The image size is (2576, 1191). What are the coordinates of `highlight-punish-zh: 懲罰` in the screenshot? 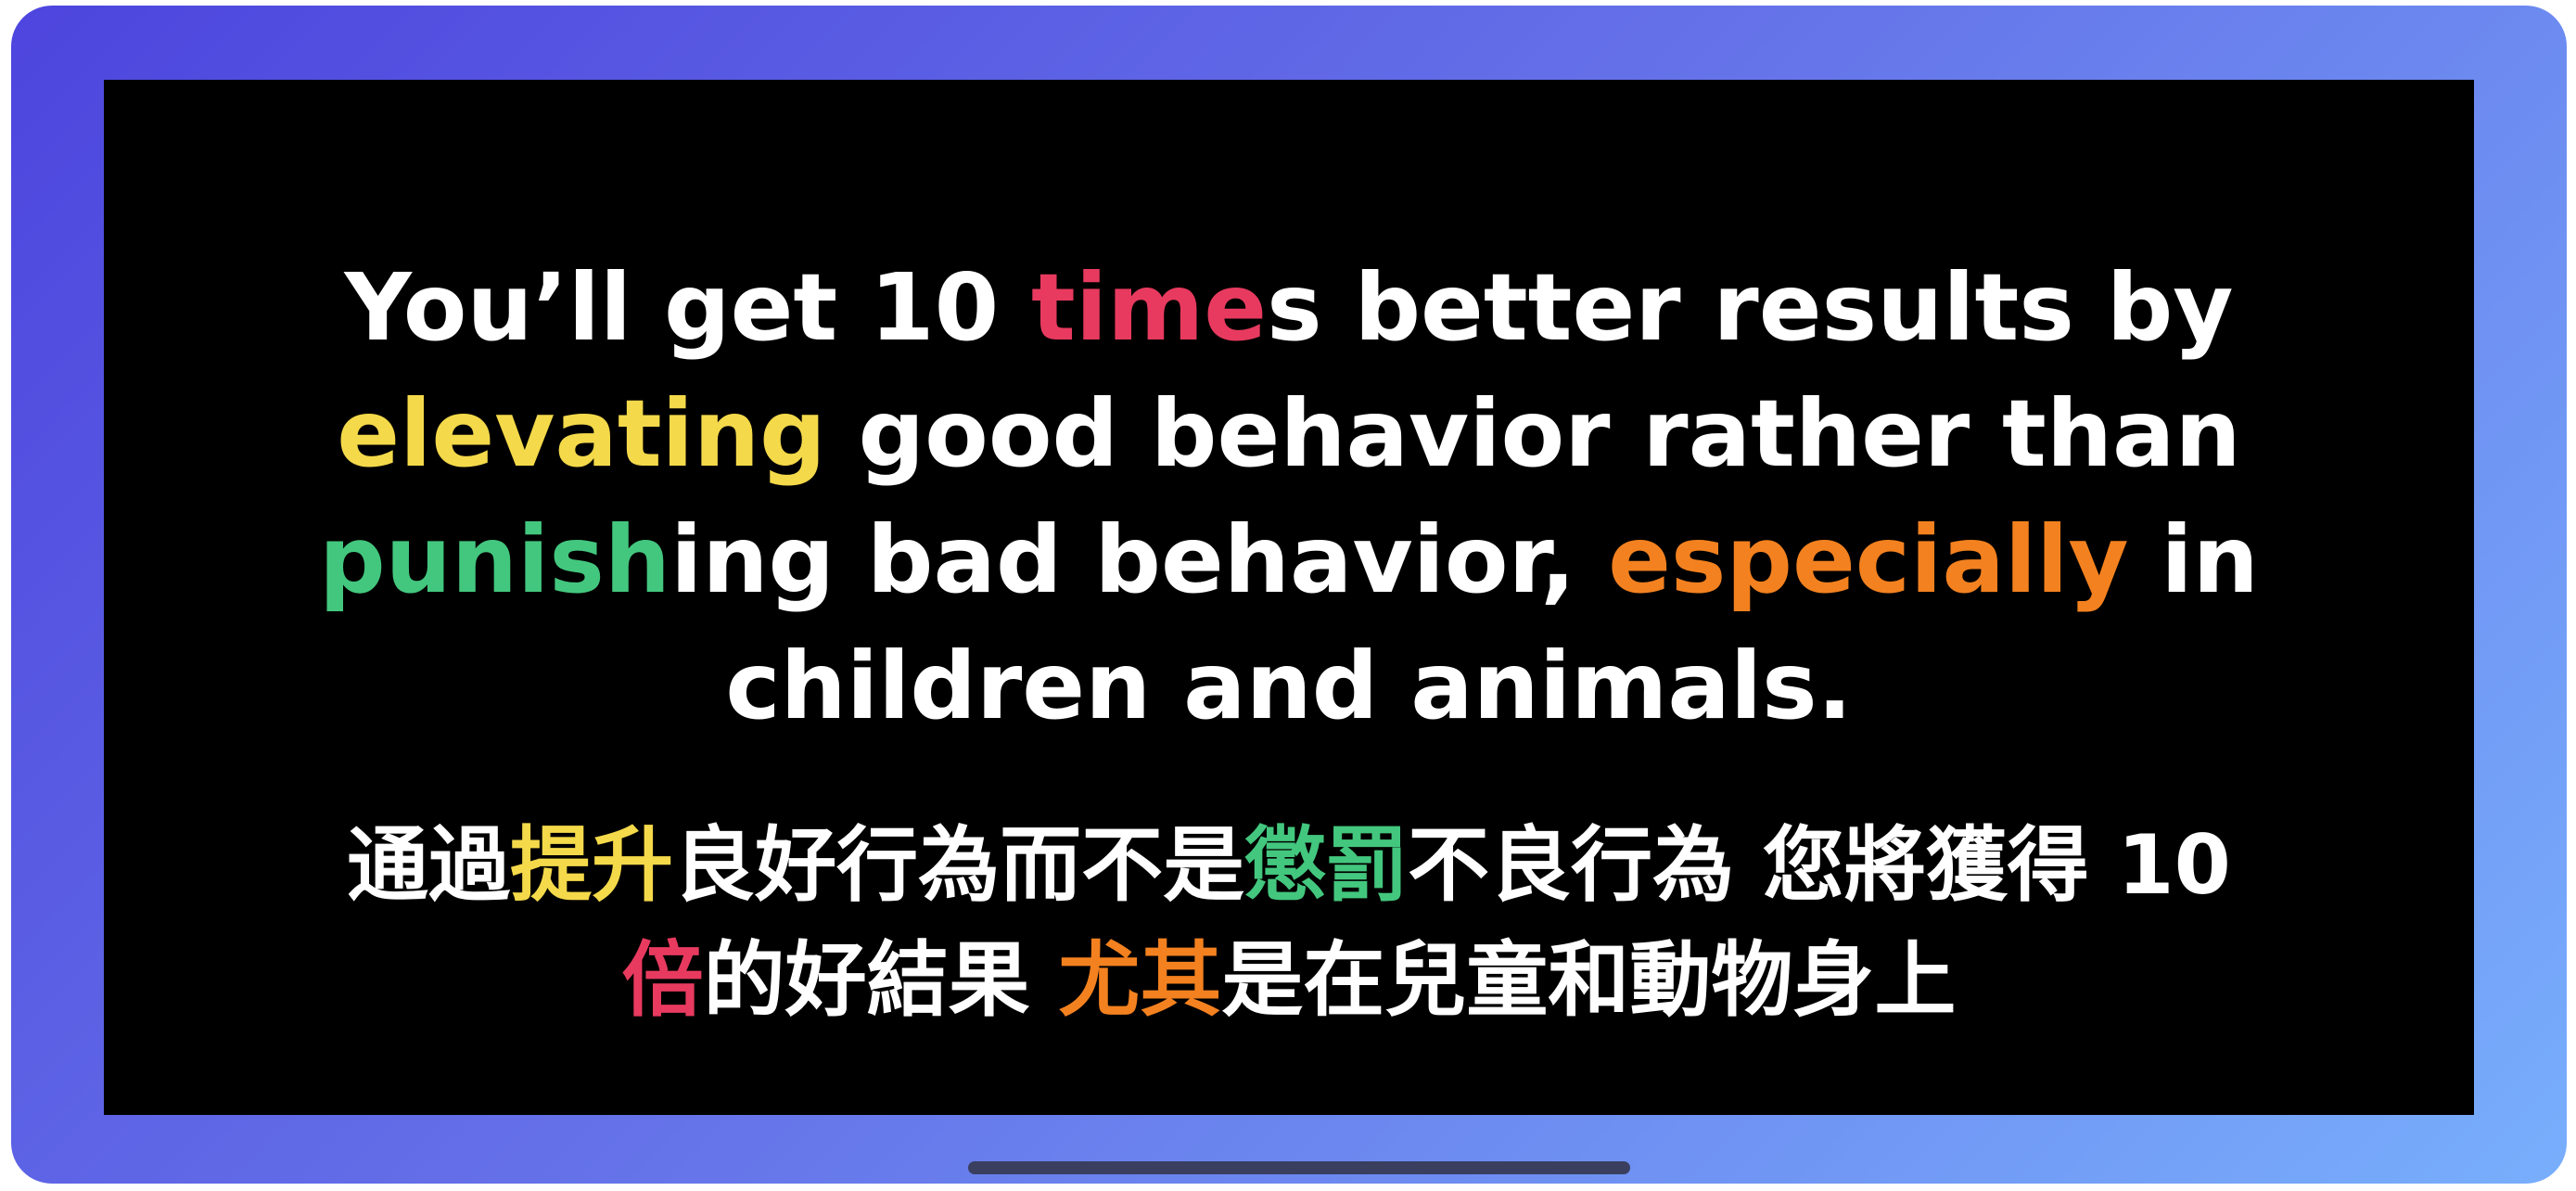 It's located at (1326, 865).